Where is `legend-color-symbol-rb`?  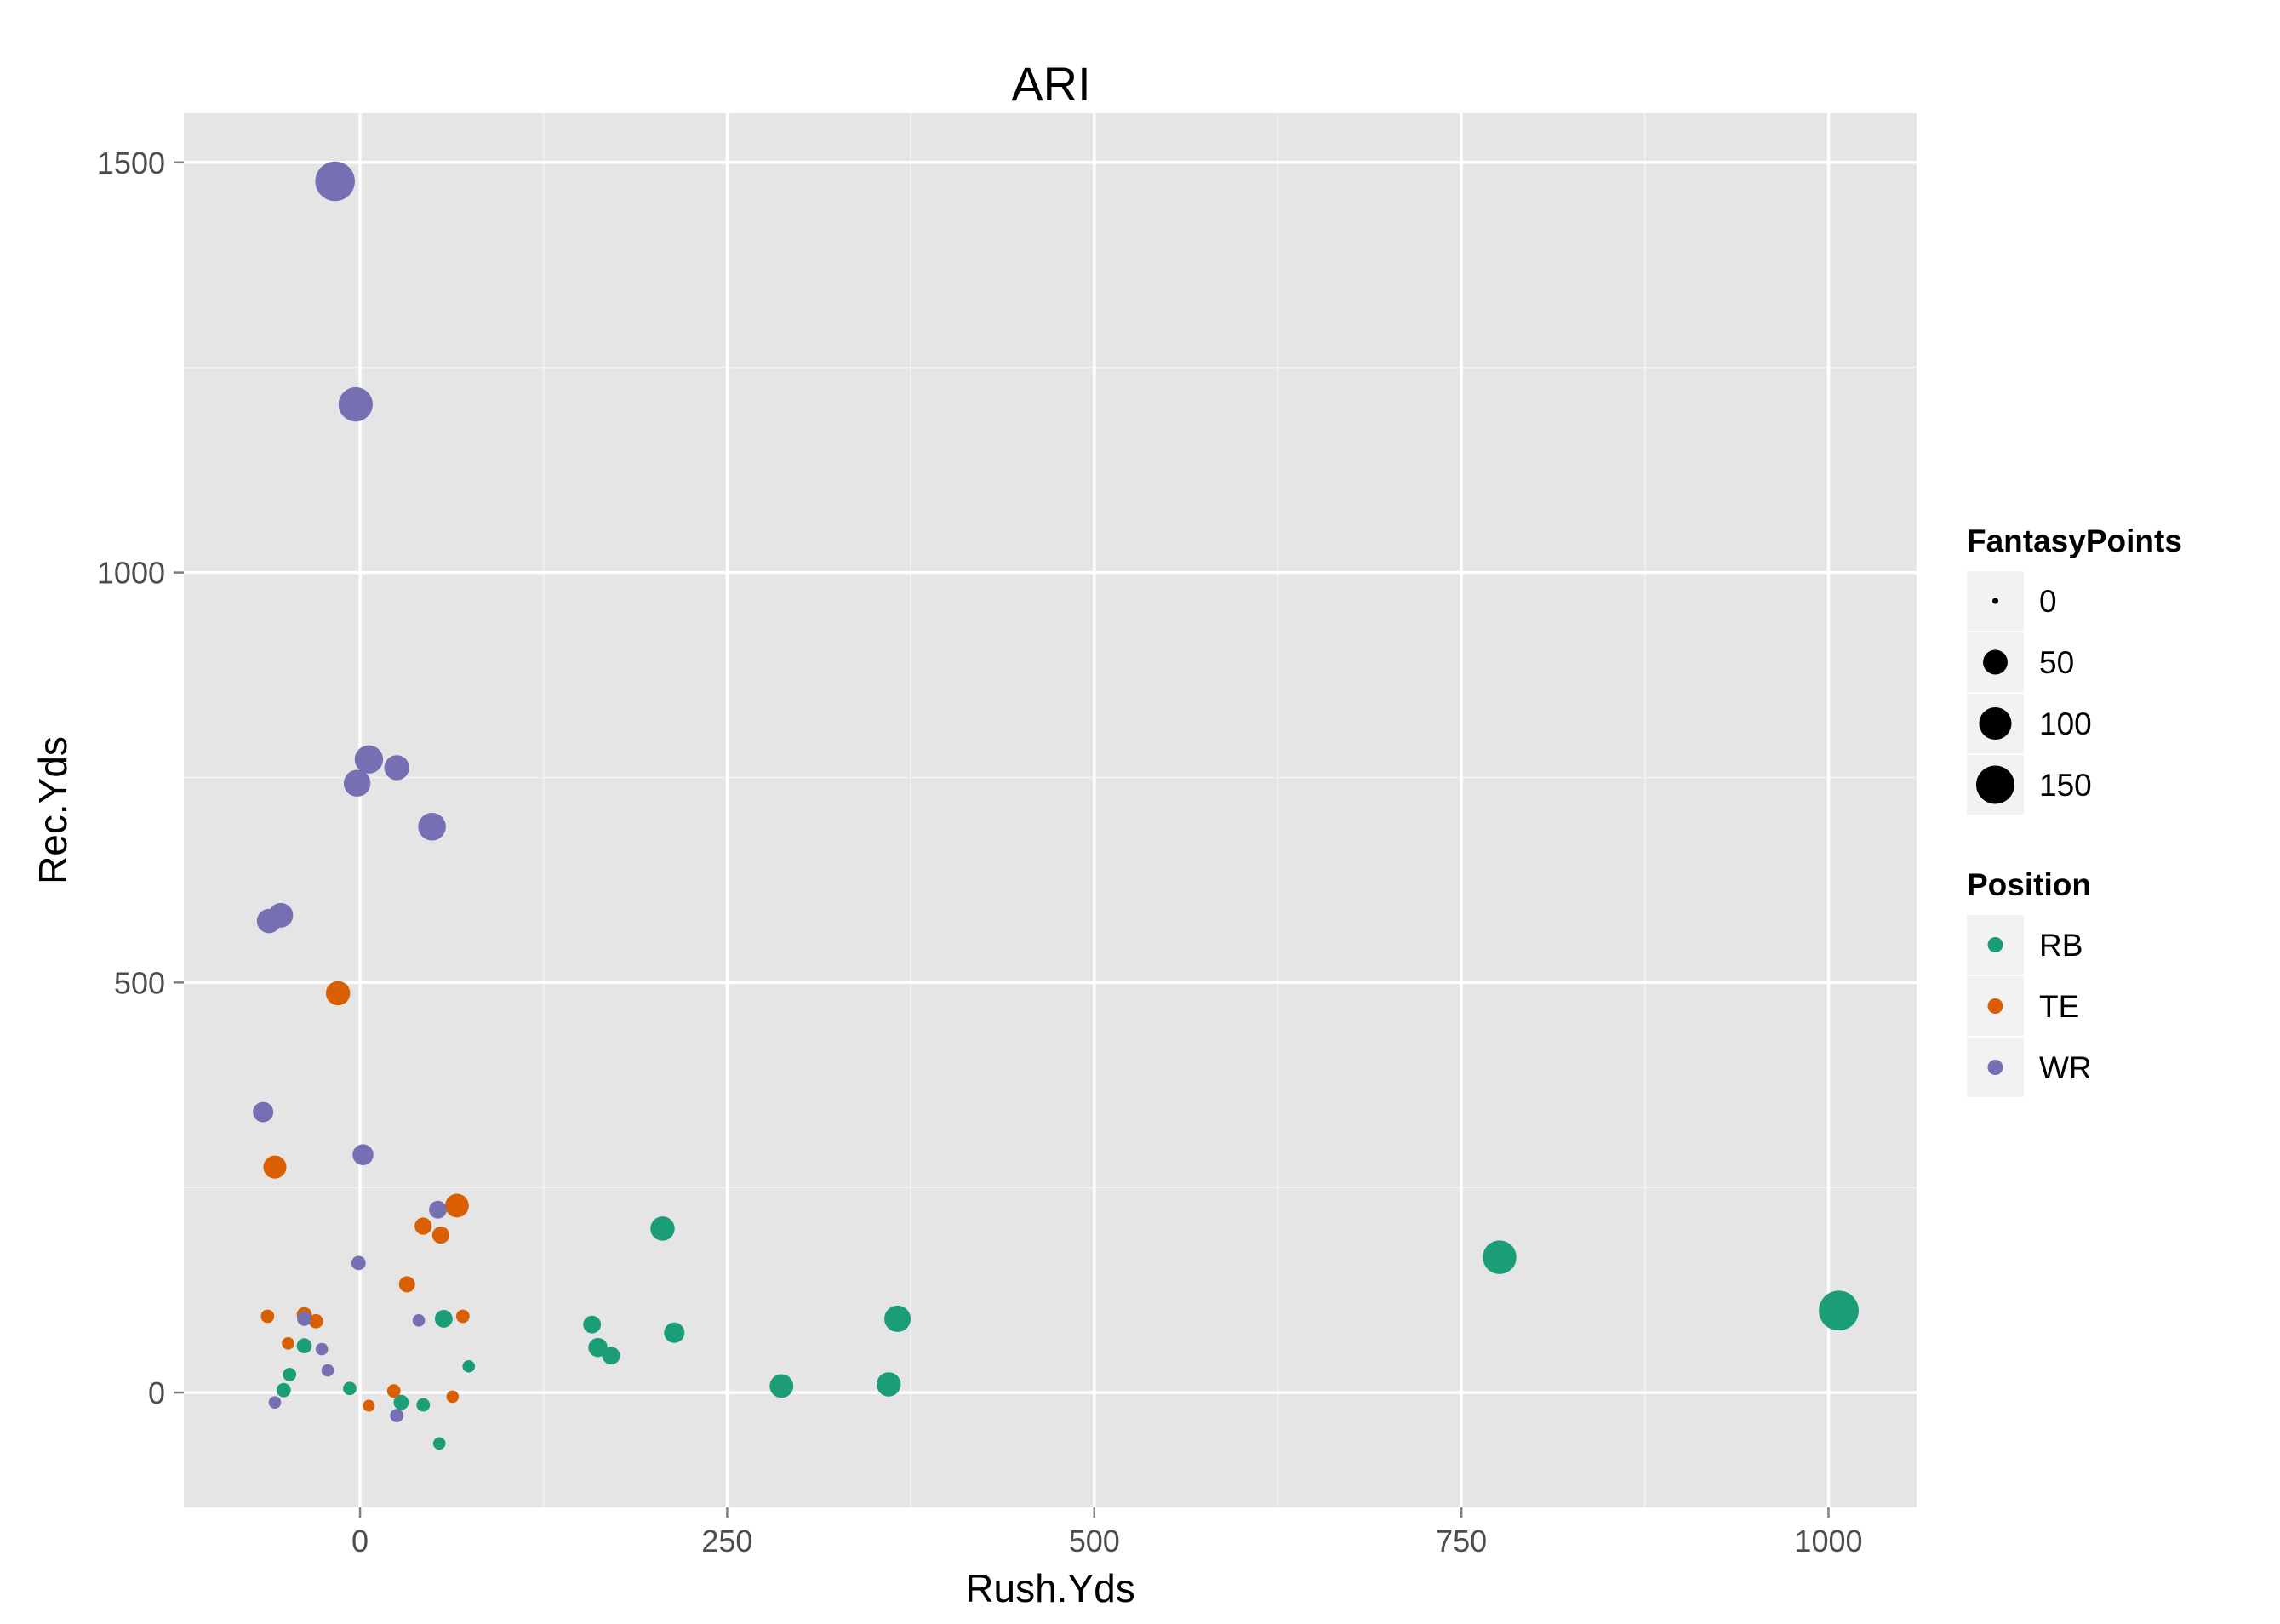
legend-color-symbol-rb is located at coordinates (1995, 944).